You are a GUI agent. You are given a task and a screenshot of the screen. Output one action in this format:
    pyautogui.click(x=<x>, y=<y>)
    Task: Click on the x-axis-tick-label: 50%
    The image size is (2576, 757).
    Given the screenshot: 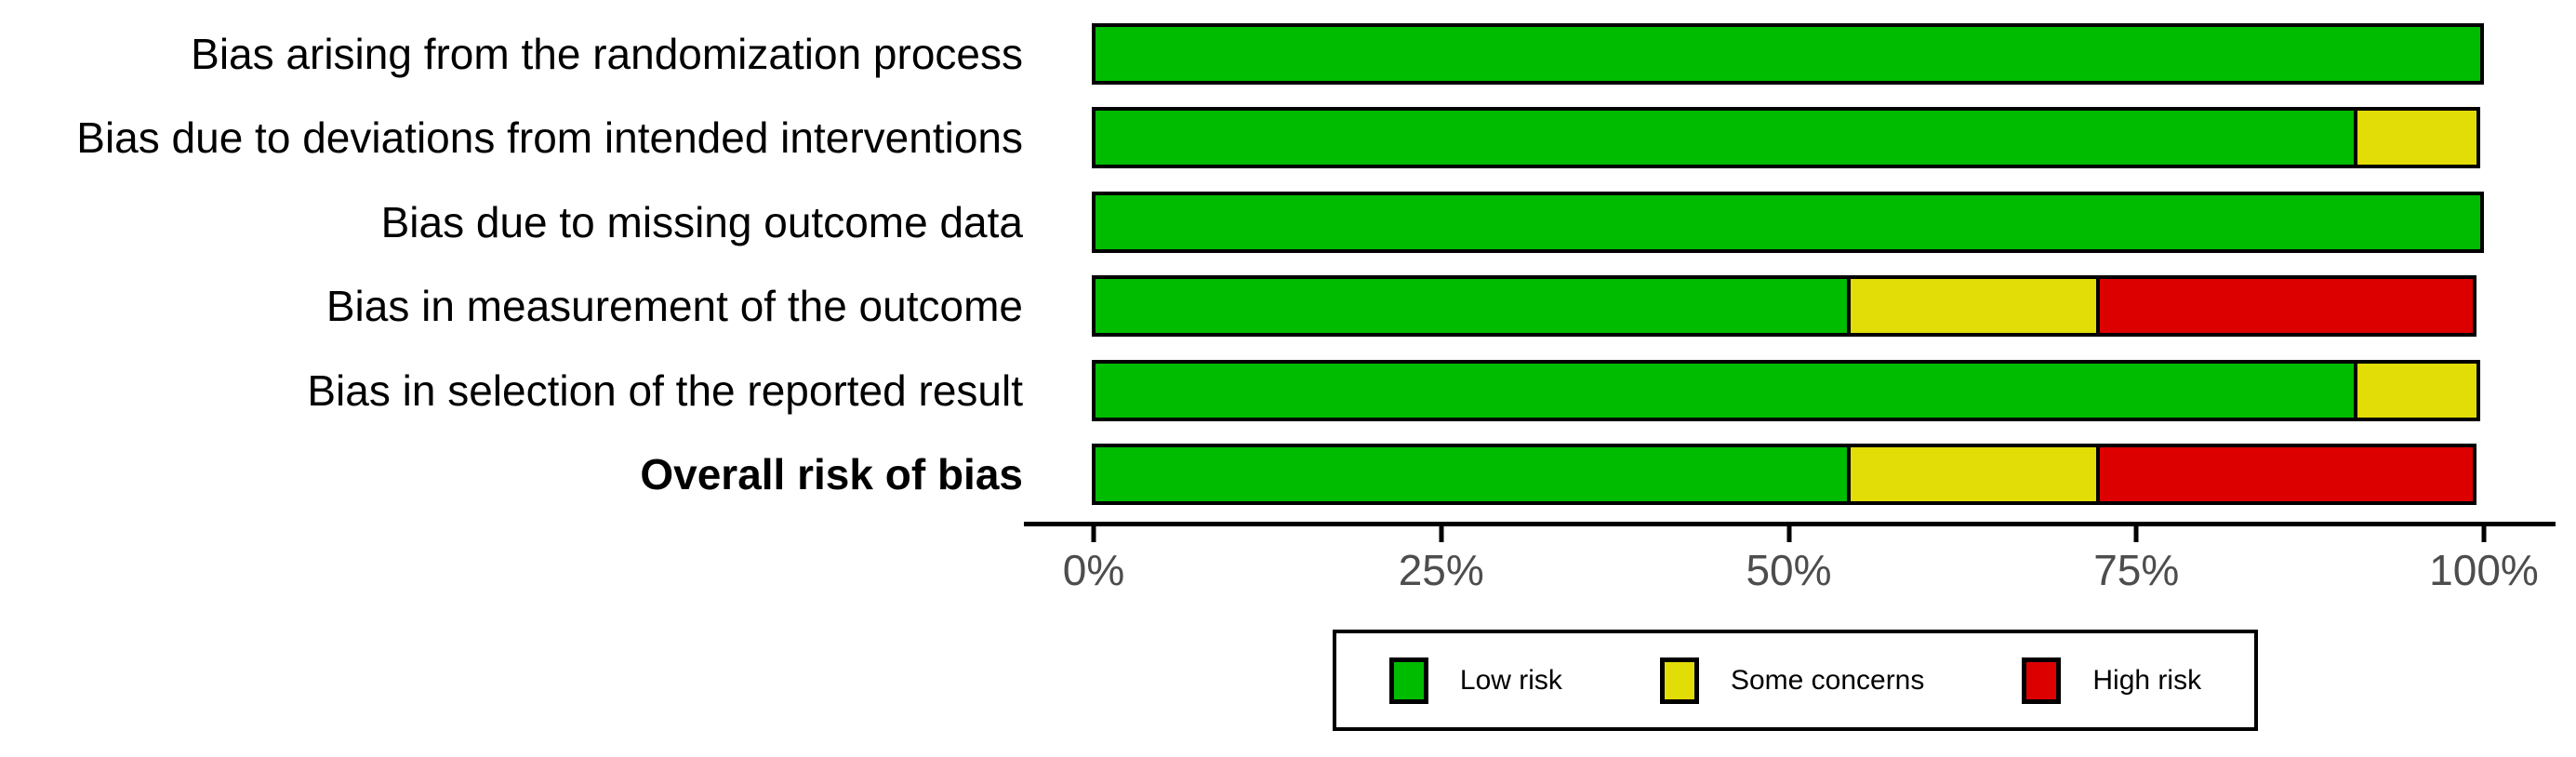 What is the action you would take?
    pyautogui.click(x=1789, y=570)
    